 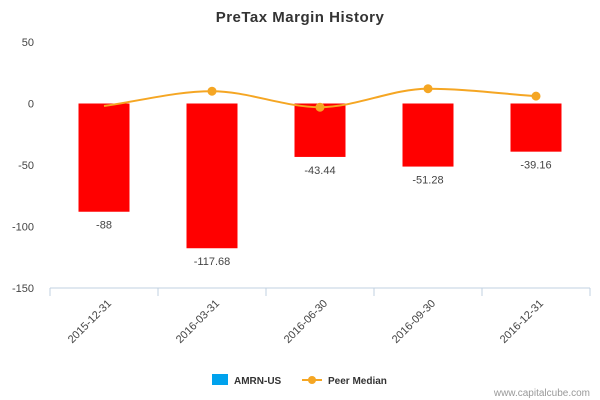 What do you see at coordinates (212, 262) in the screenshot?
I see `data-label-2016-03-31: -117.68` at bounding box center [212, 262].